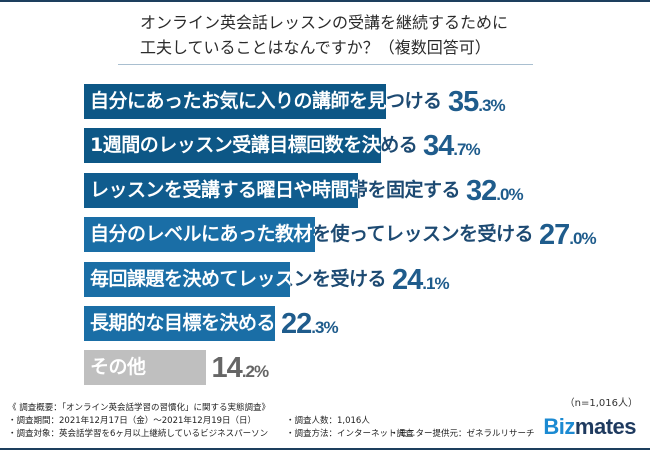 This screenshot has width=650, height=450. I want to click on value-int: 35, so click(463, 102).